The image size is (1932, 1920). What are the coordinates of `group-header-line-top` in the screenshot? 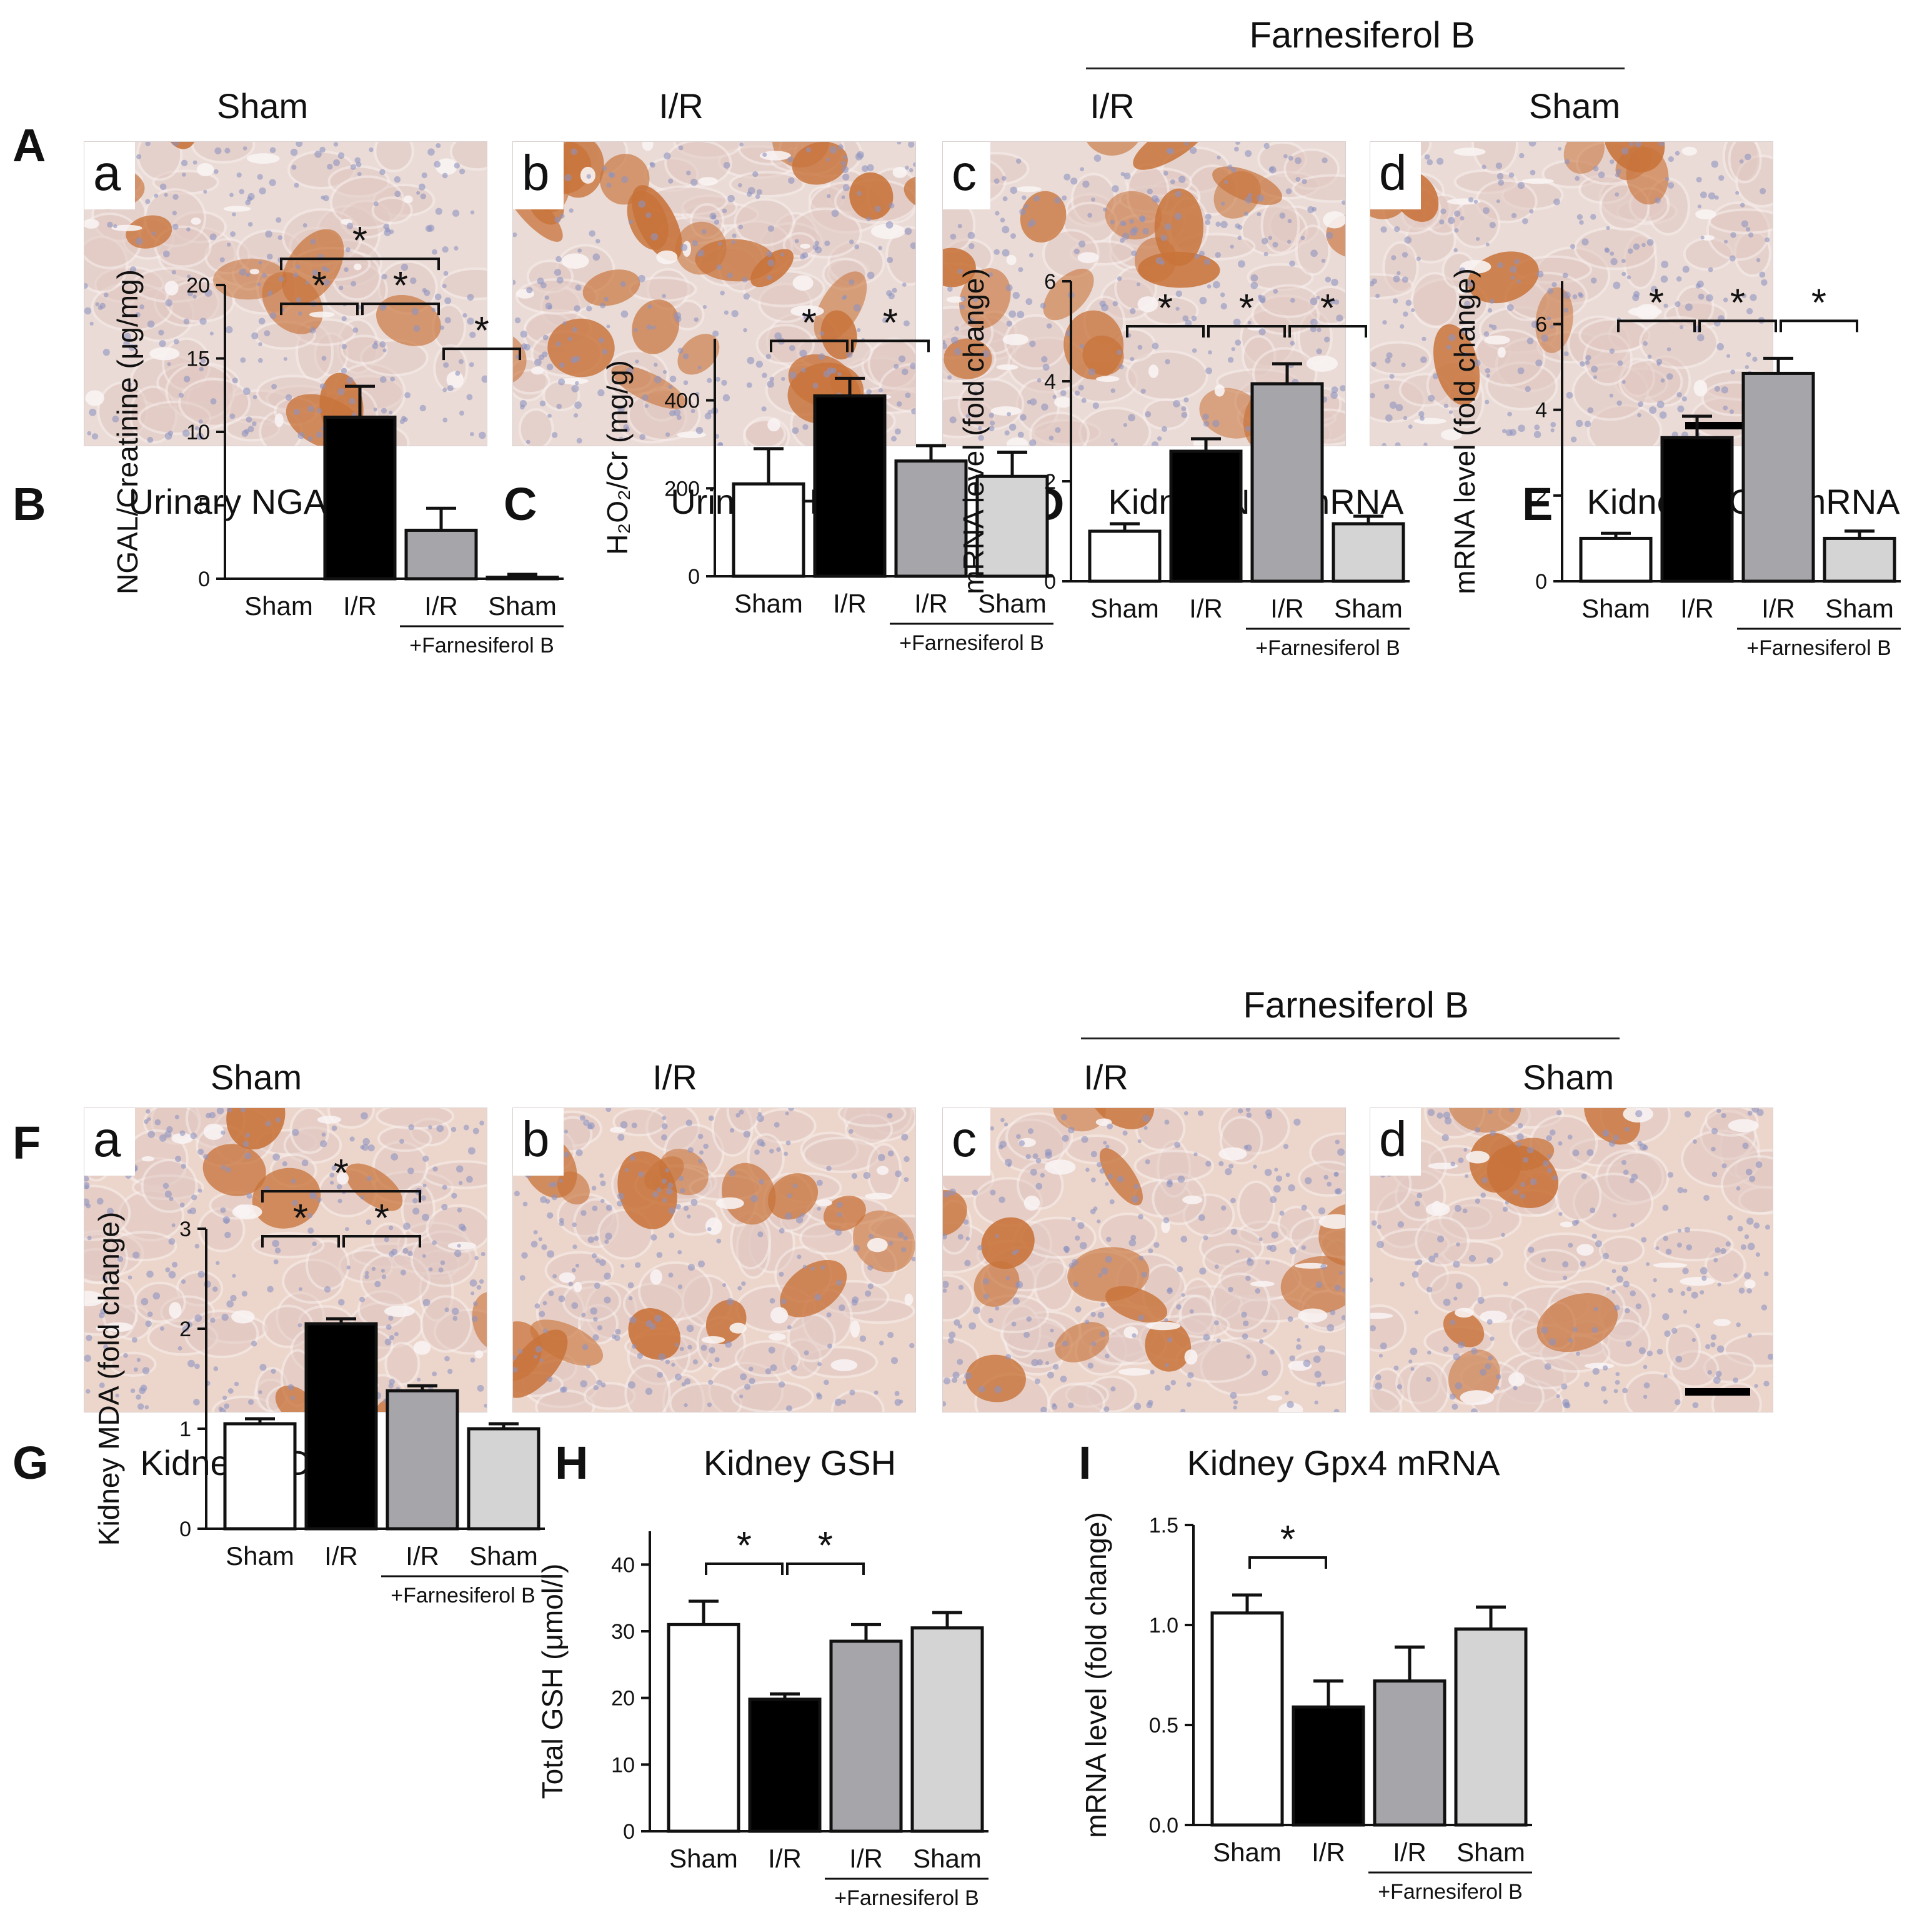 It's located at (1355, 68).